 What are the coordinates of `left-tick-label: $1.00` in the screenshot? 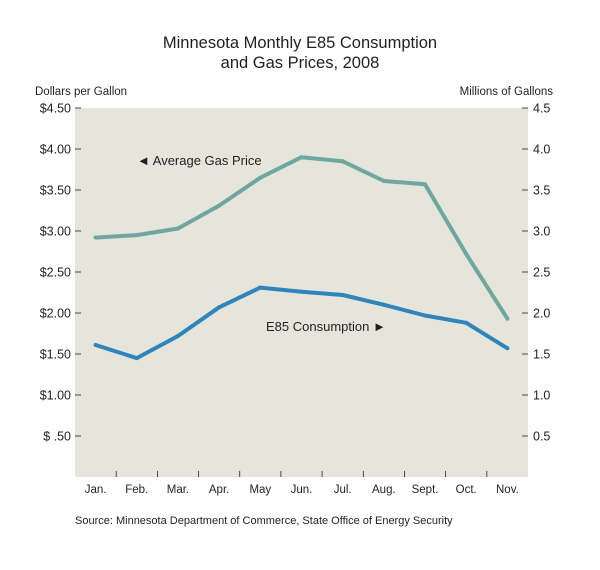 It's located at (55, 396).